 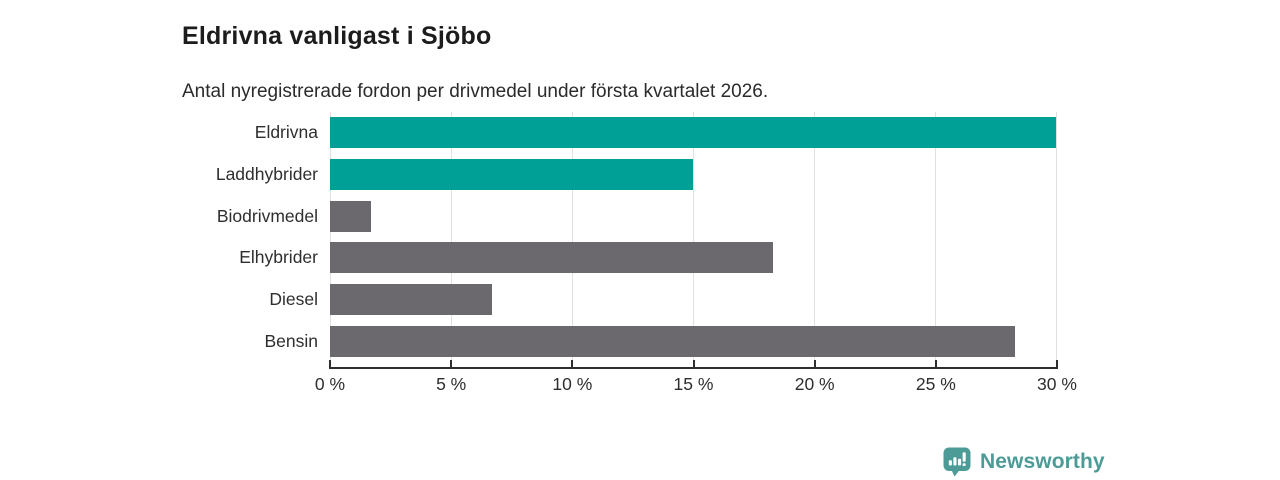 What do you see at coordinates (935, 384) in the screenshot?
I see `x-axis-tick-label: 25 %` at bounding box center [935, 384].